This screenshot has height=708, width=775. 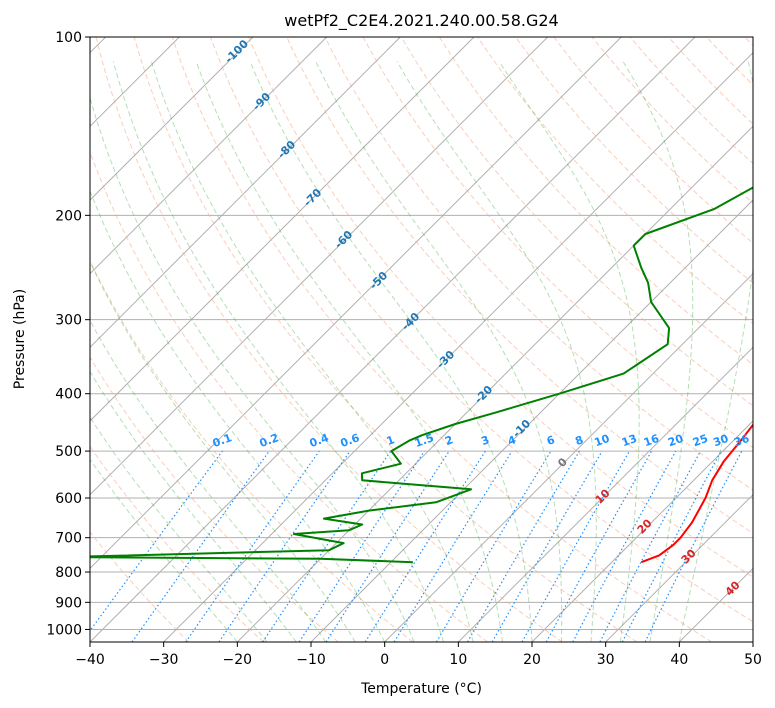 I want to click on mixing-ratio-label: 25, so click(x=700, y=440).